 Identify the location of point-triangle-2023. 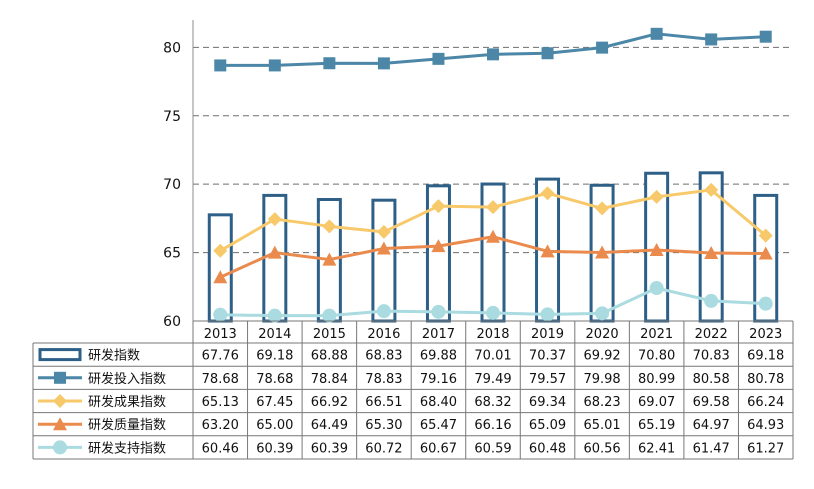
(765, 253).